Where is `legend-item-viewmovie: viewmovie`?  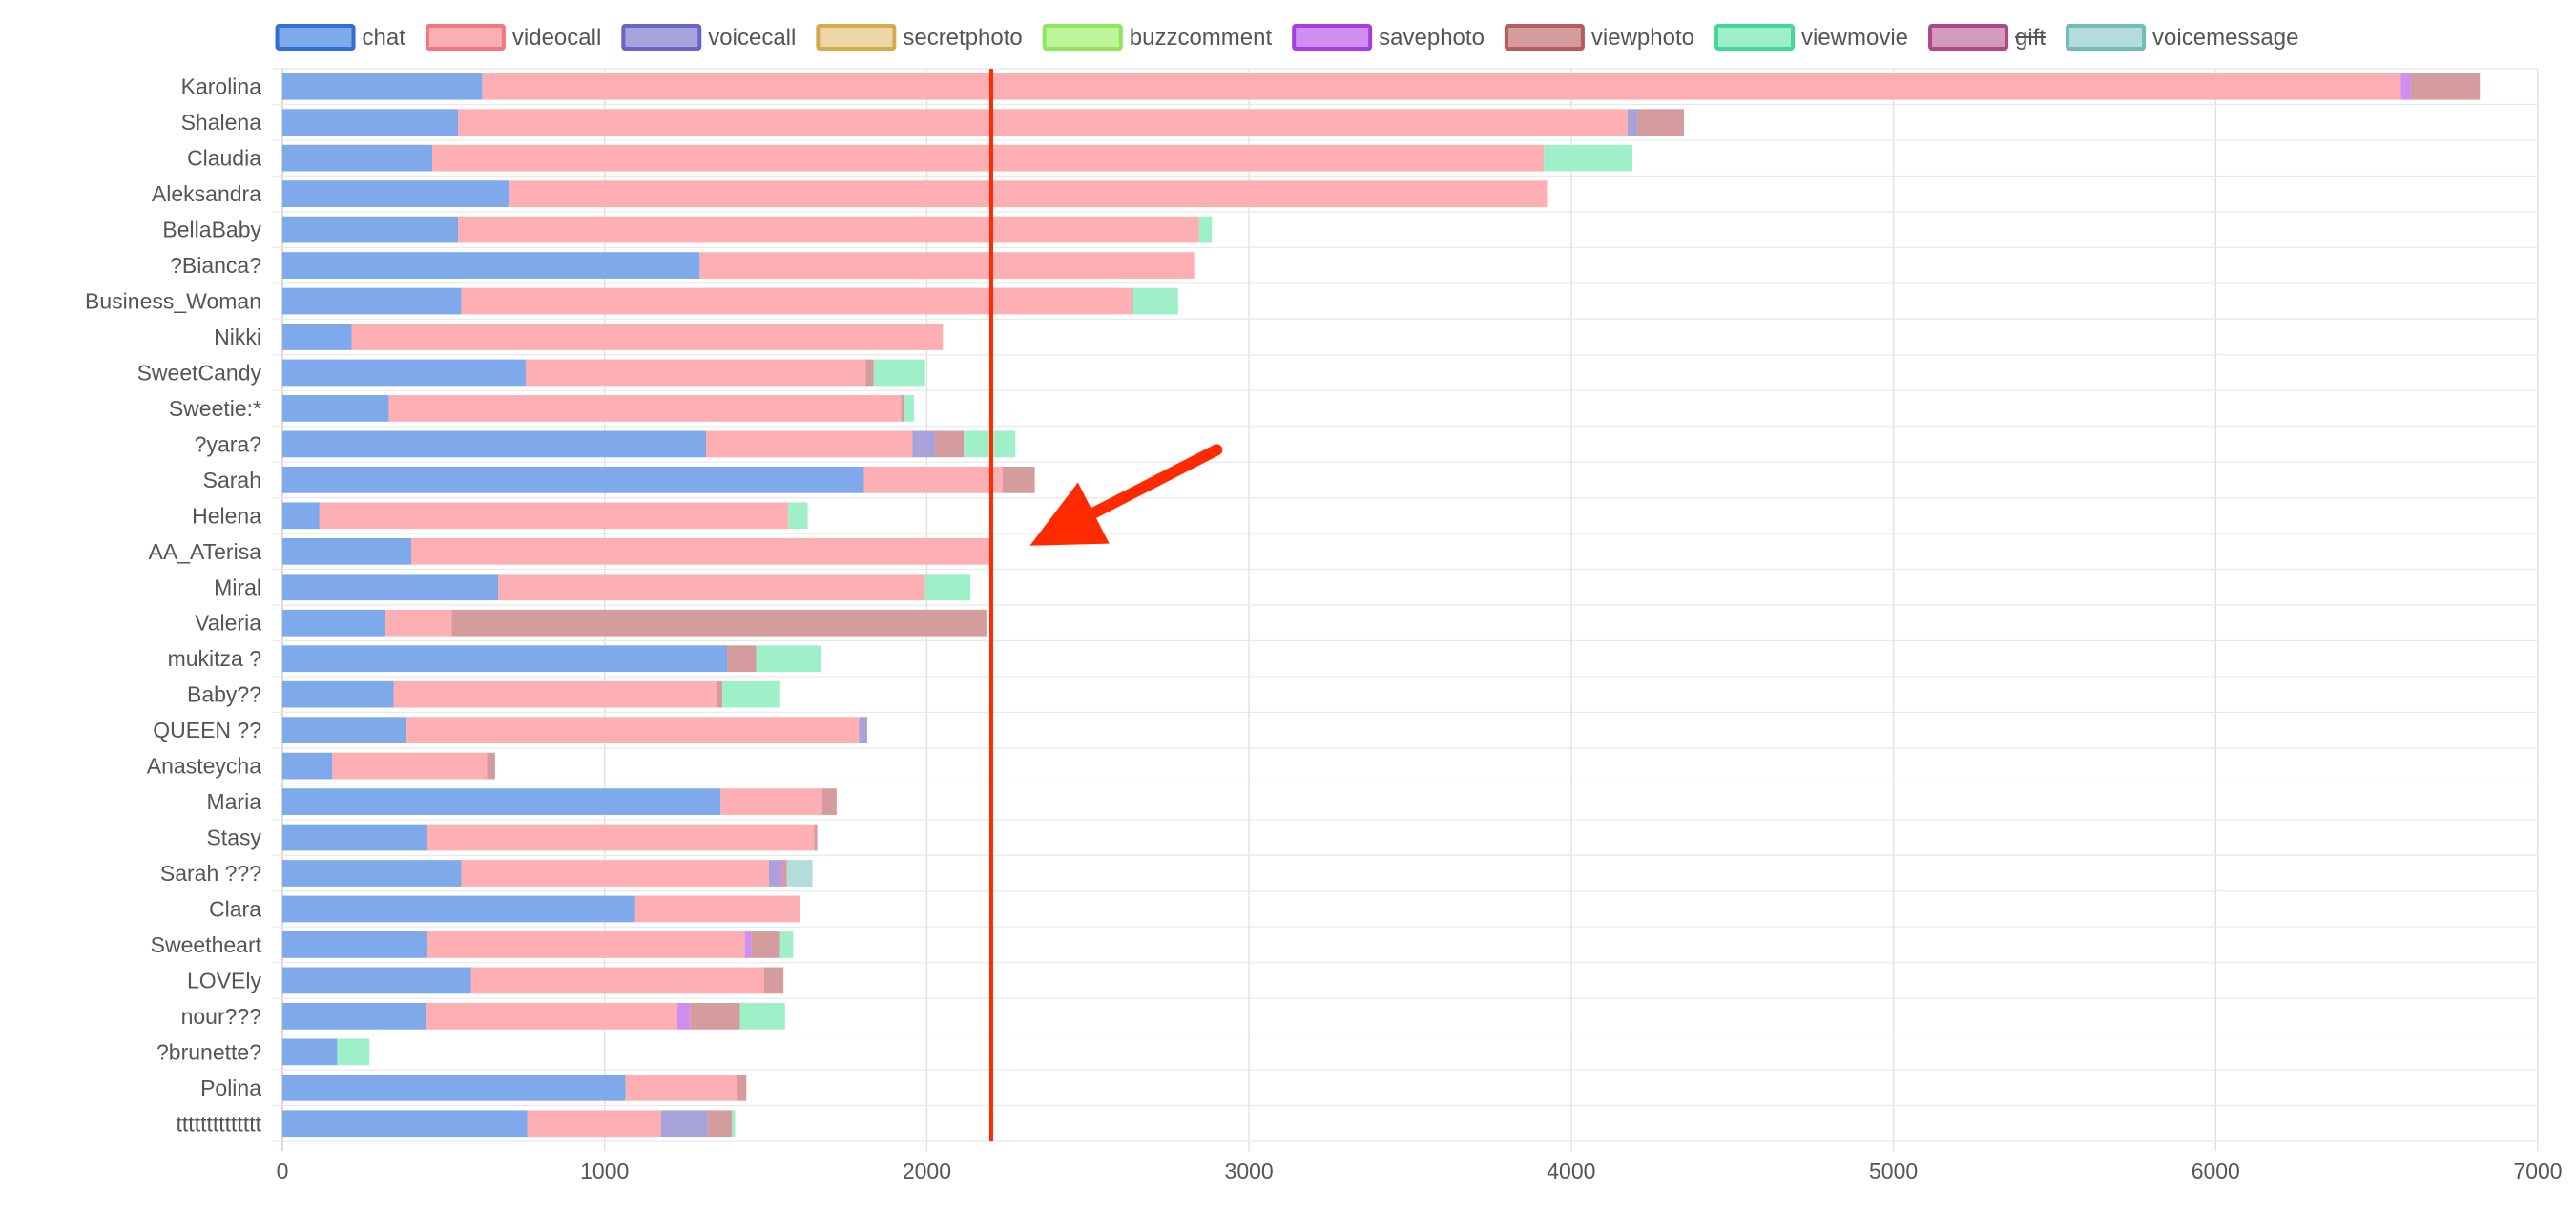 legend-item-viewmovie: viewmovie is located at coordinates (1811, 37).